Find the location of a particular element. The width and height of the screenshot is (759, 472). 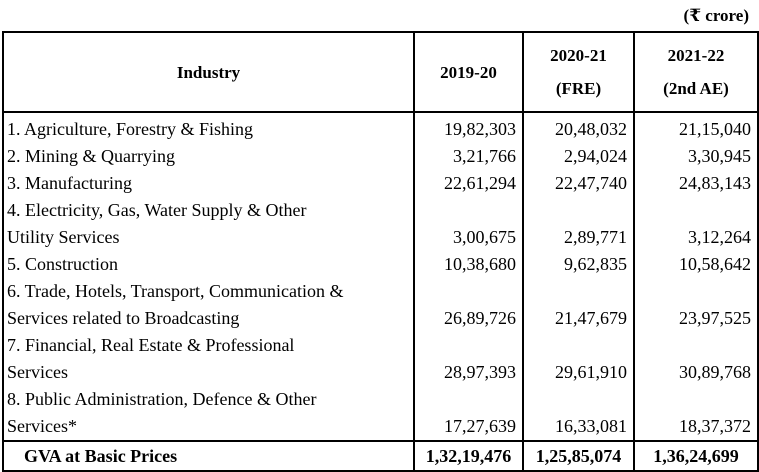

header-2021-22: 2021-22 (2nd AE) is located at coordinates (696, 72).